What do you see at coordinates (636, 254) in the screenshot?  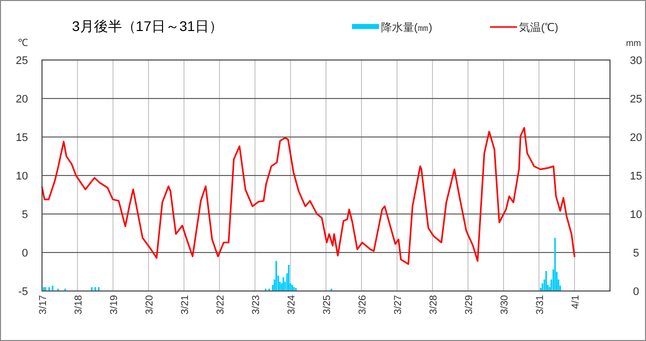 I see `y2-tick-label: 5` at bounding box center [636, 254].